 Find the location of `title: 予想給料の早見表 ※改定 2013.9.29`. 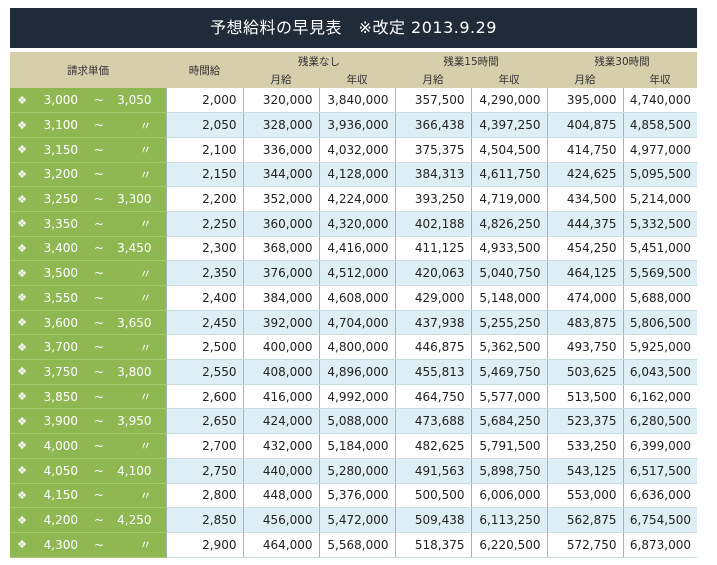

title: 予想給料の早見表 ※改定 2013.9.29 is located at coordinates (353, 28).